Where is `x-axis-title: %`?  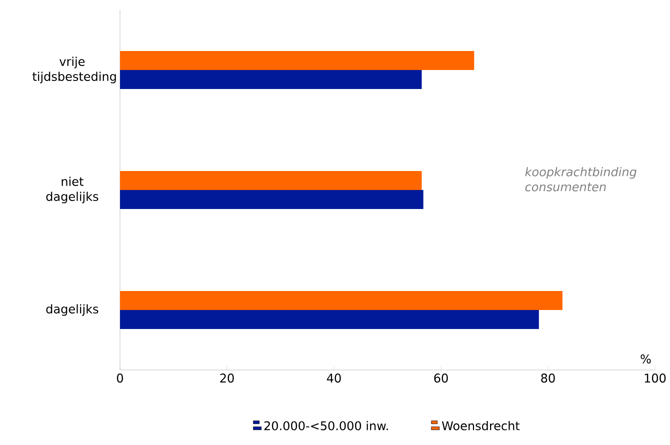
x-axis-title: % is located at coordinates (645, 359).